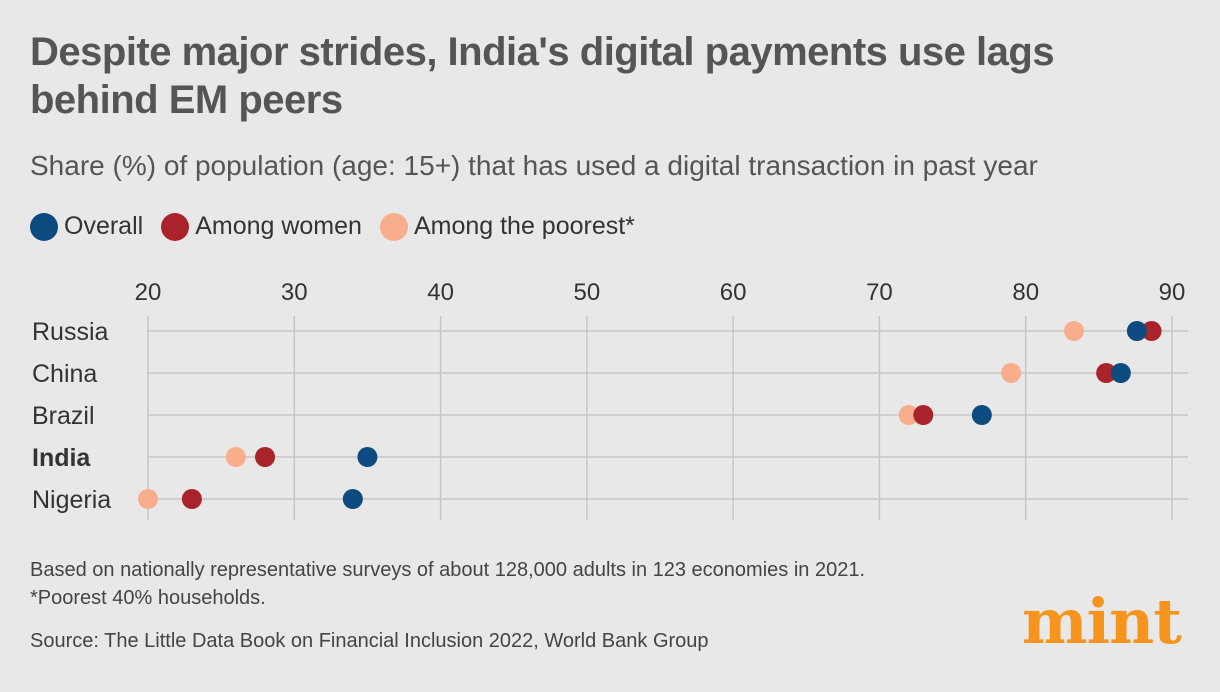 Image resolution: width=1220 pixels, height=692 pixels. Describe the element at coordinates (908, 415) in the screenshot. I see `dot-poorest-brazil` at that location.